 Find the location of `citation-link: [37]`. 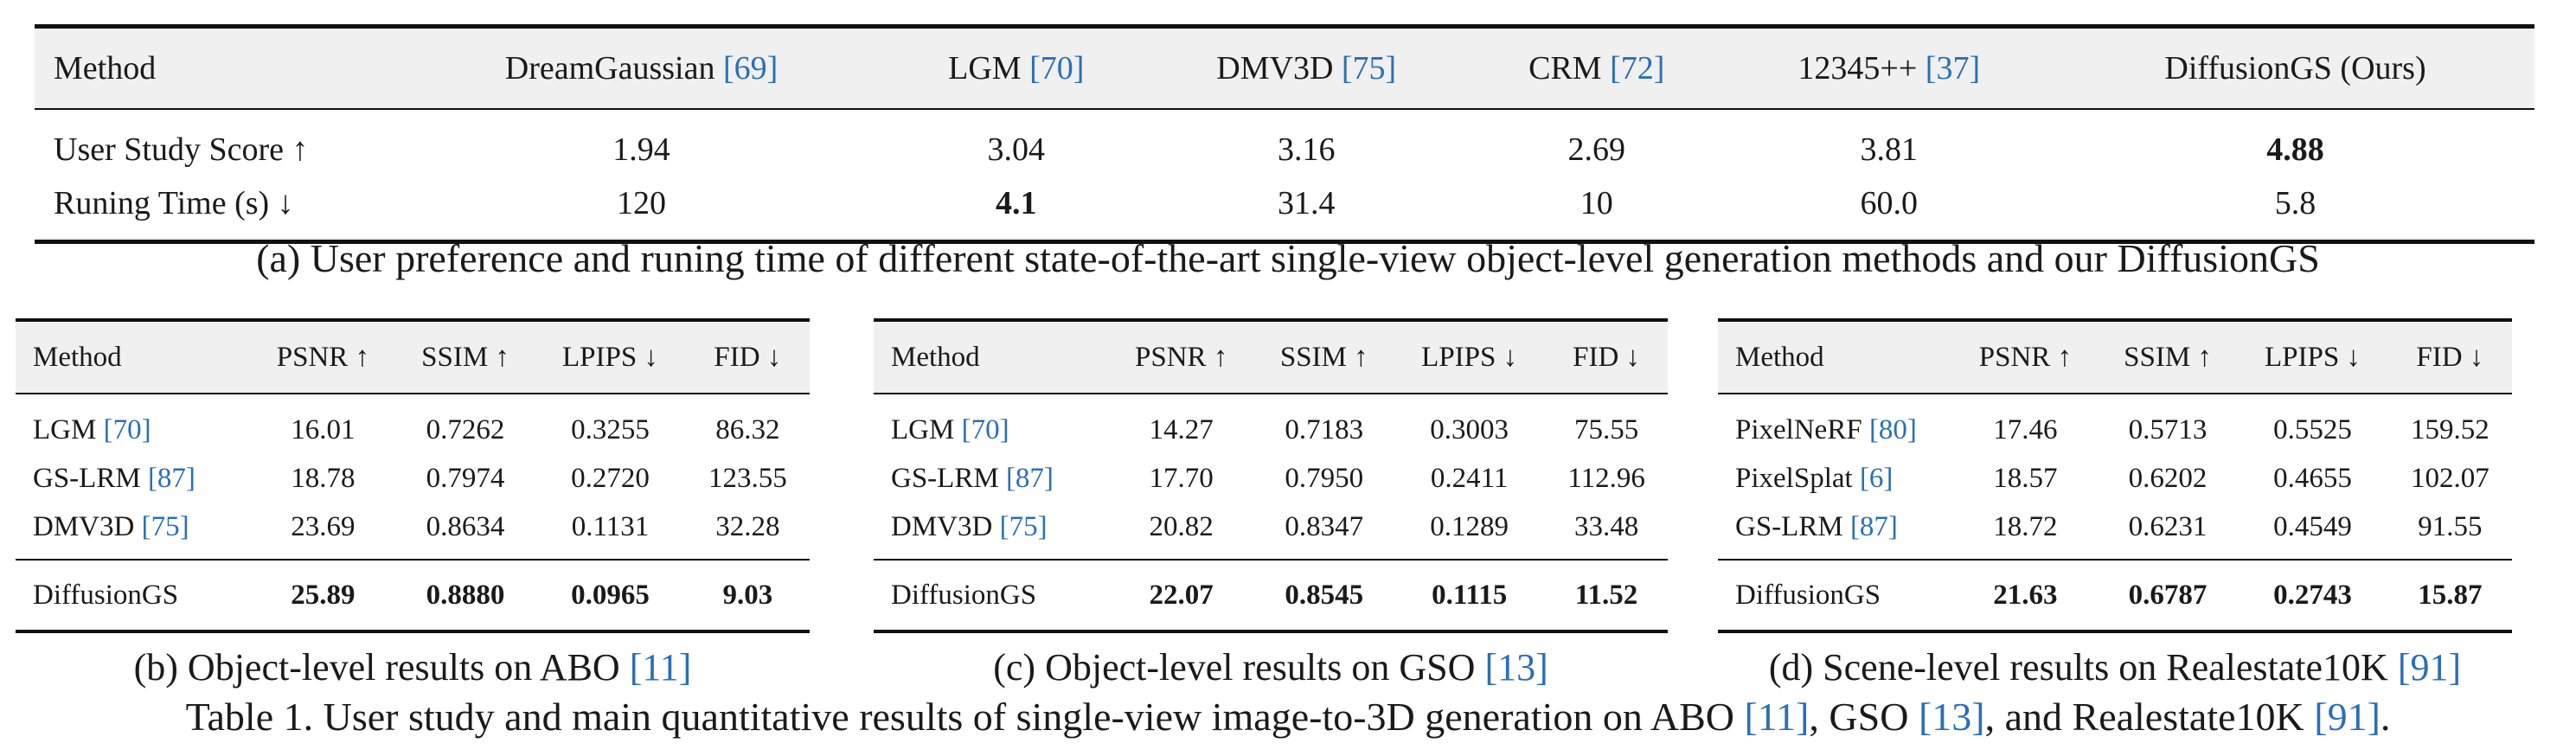

citation-link: [37] is located at coordinates (1953, 68).